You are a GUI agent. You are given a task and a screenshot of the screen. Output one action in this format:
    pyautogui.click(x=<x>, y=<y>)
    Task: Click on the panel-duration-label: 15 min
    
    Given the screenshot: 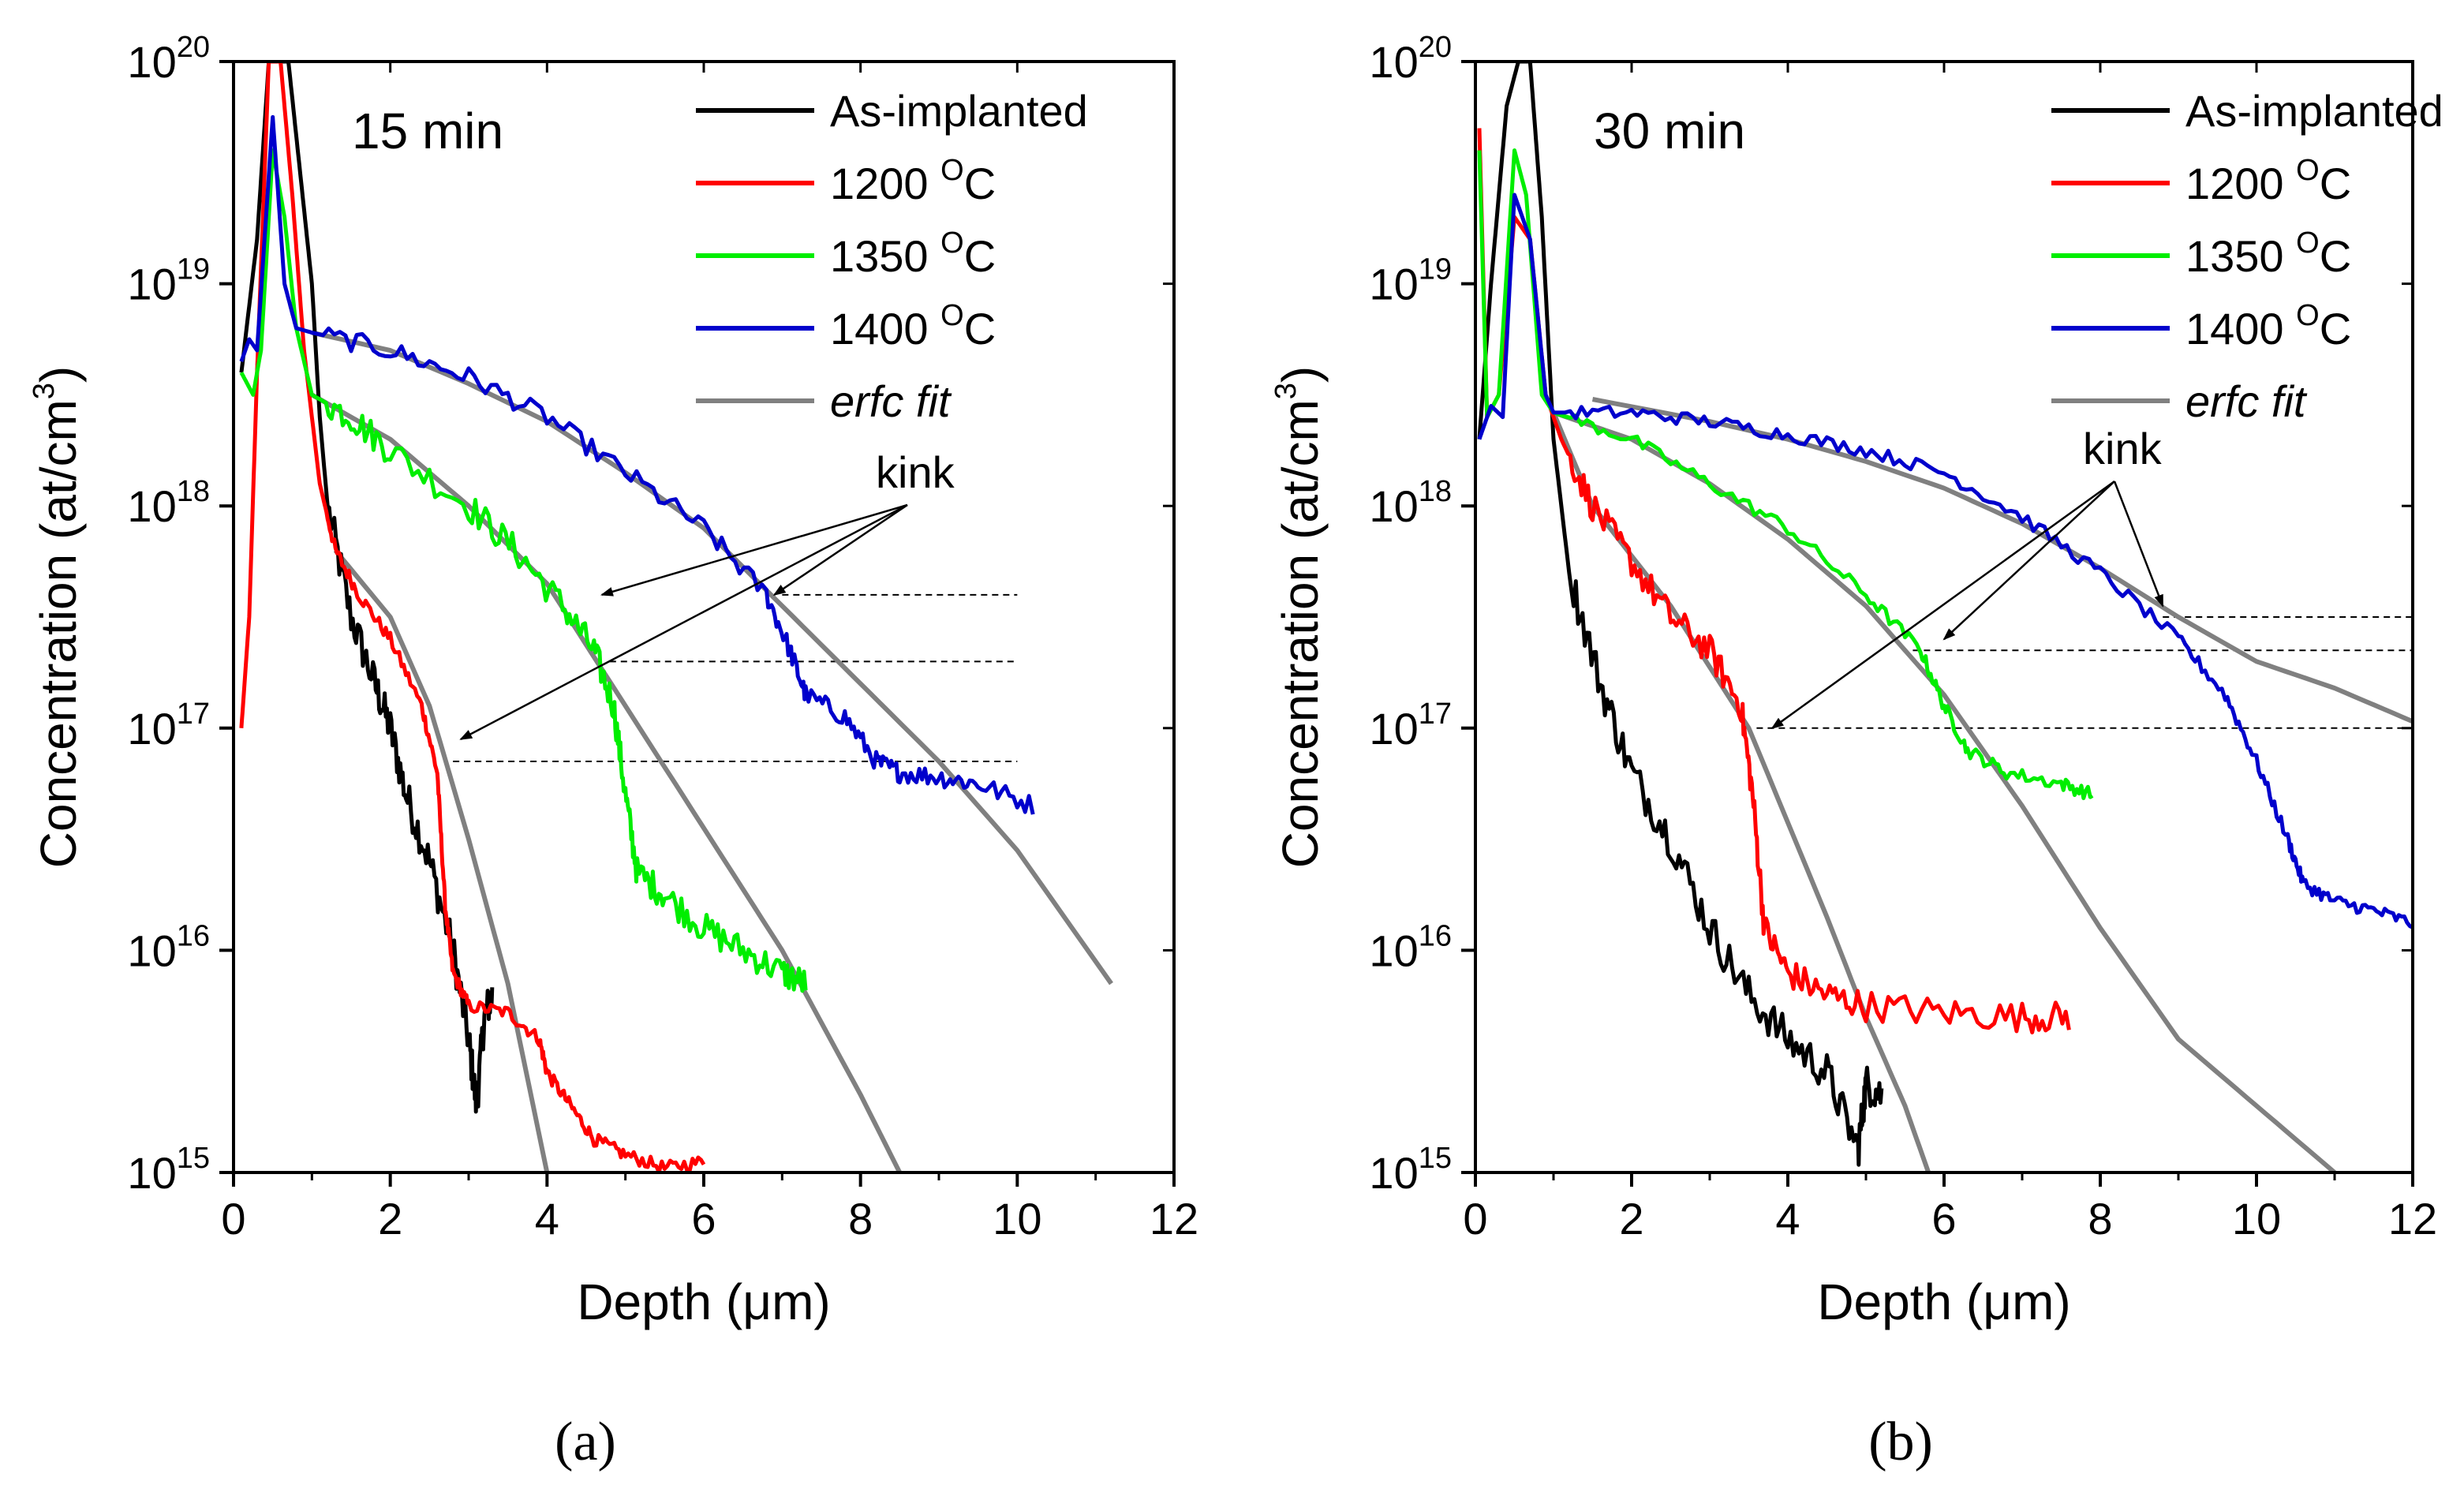 What is the action you would take?
    pyautogui.click(x=427, y=131)
    